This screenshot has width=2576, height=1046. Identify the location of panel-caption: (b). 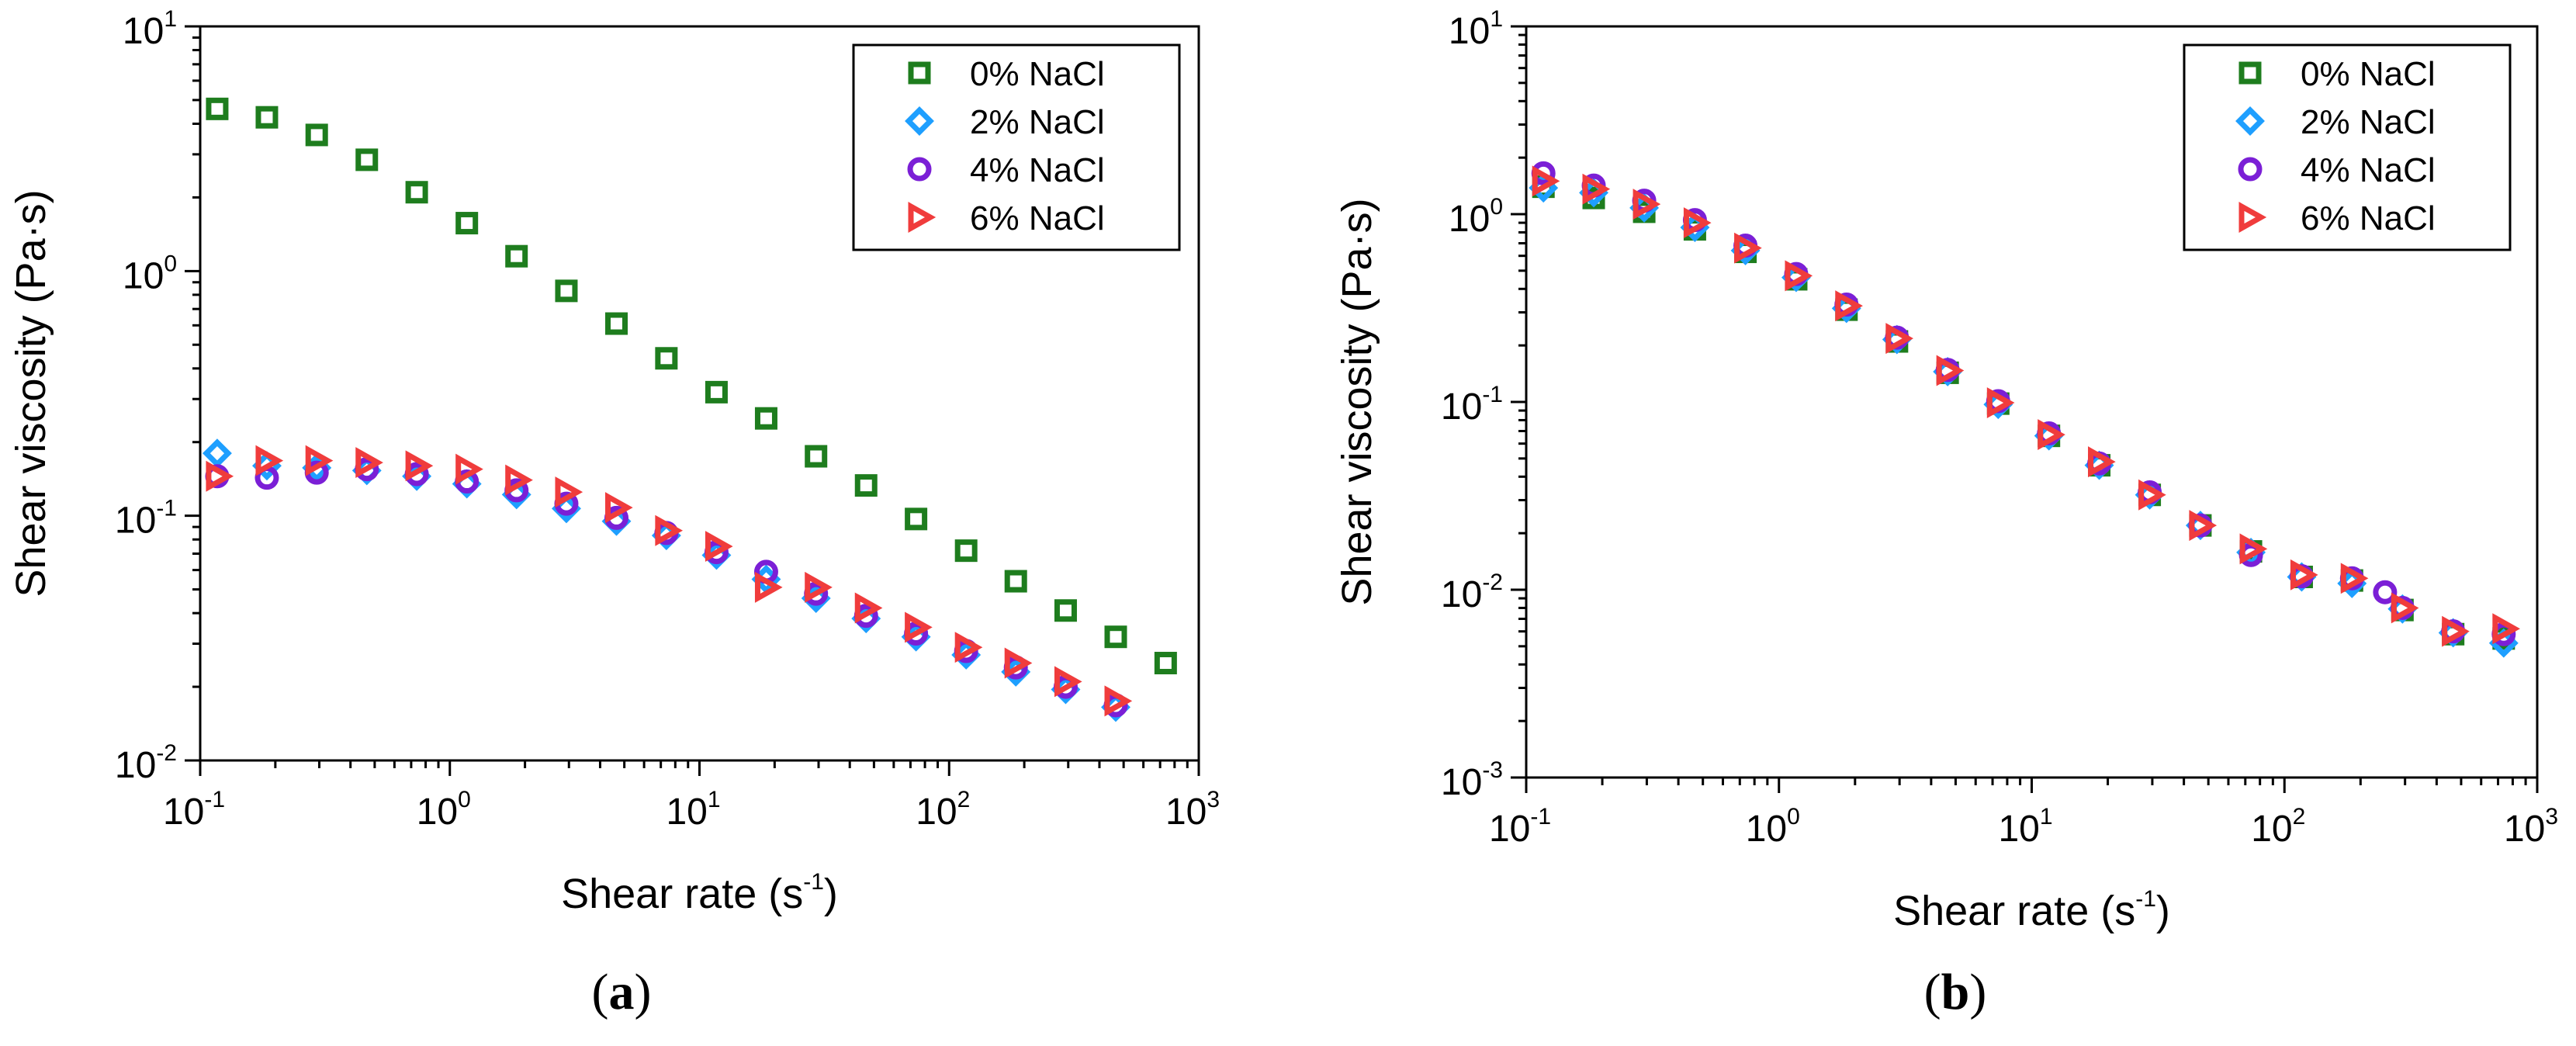
(1955, 992).